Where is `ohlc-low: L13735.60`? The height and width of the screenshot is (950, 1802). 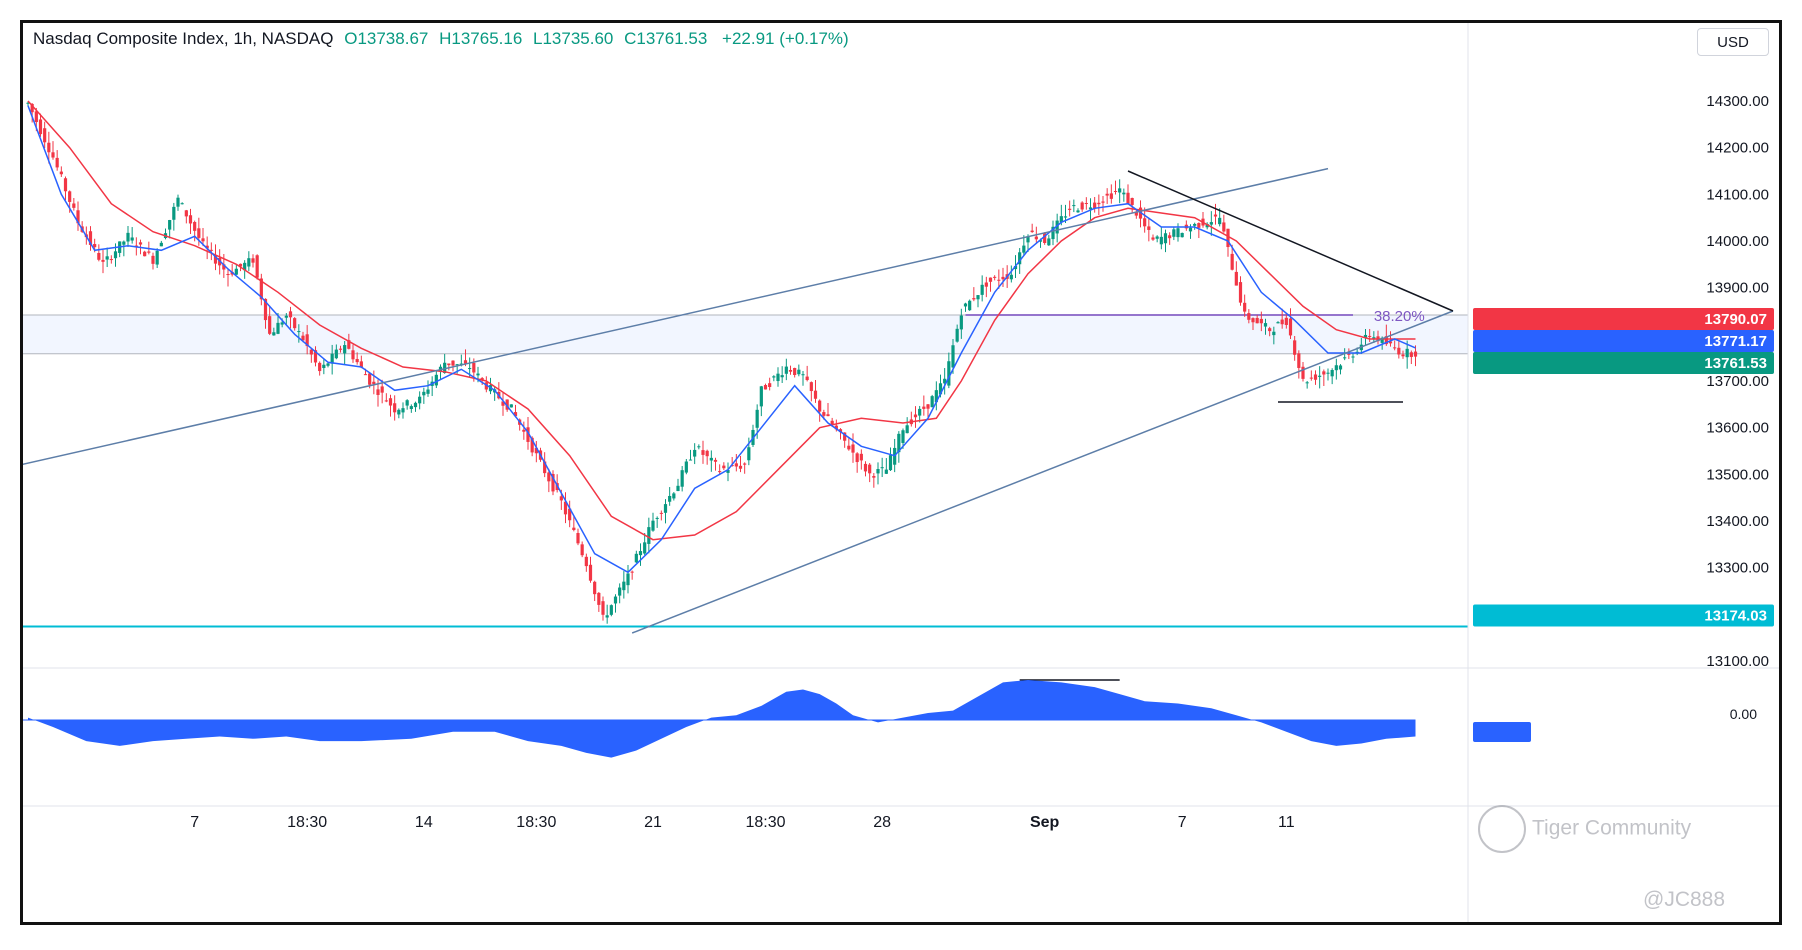
ohlc-low: L13735.60 is located at coordinates (573, 38).